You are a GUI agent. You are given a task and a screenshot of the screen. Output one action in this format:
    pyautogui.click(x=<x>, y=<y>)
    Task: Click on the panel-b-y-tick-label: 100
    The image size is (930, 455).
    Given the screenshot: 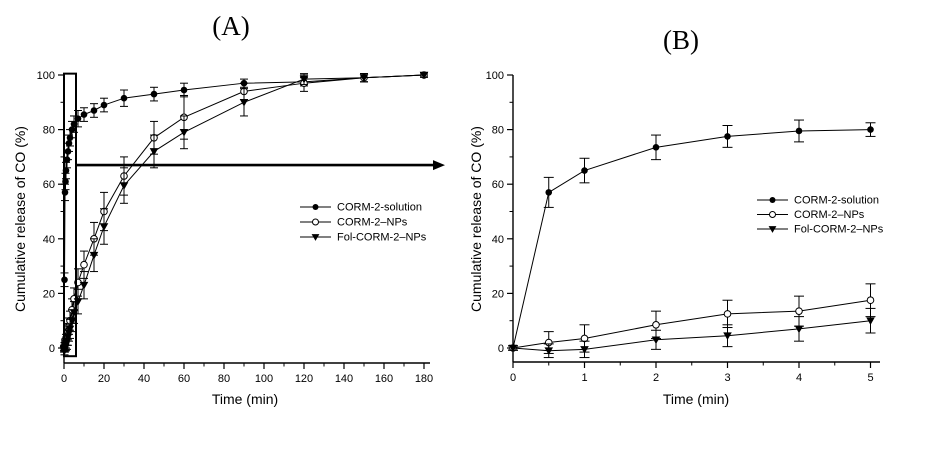 What is the action you would take?
    pyautogui.click(x=495, y=76)
    